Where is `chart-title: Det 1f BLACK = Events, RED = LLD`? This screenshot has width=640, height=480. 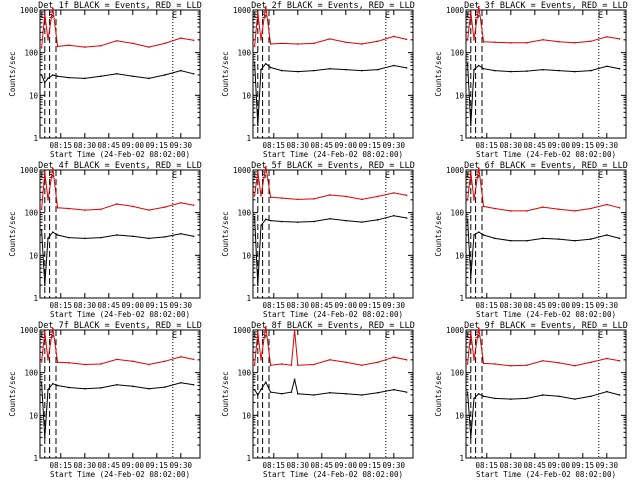
chart-title: Det 1f BLACK = Events, RED = LLD is located at coordinates (120, 6).